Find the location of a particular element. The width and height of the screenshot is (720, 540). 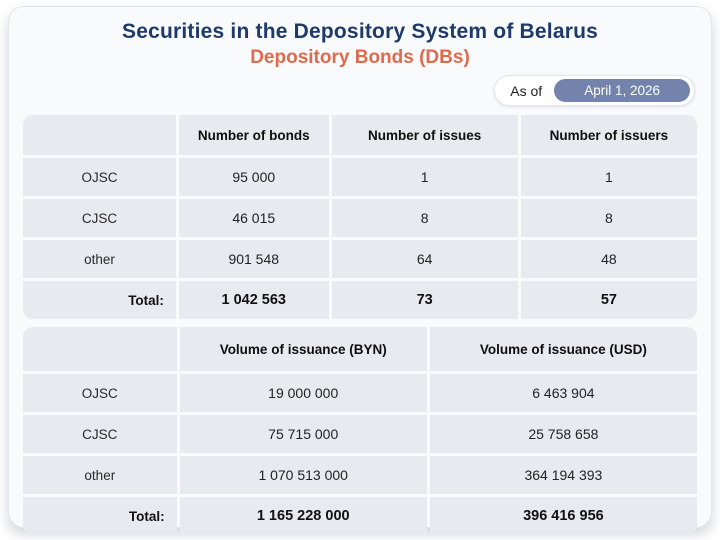

total-volume-byn: 1 165 228 000 is located at coordinates (303, 516).